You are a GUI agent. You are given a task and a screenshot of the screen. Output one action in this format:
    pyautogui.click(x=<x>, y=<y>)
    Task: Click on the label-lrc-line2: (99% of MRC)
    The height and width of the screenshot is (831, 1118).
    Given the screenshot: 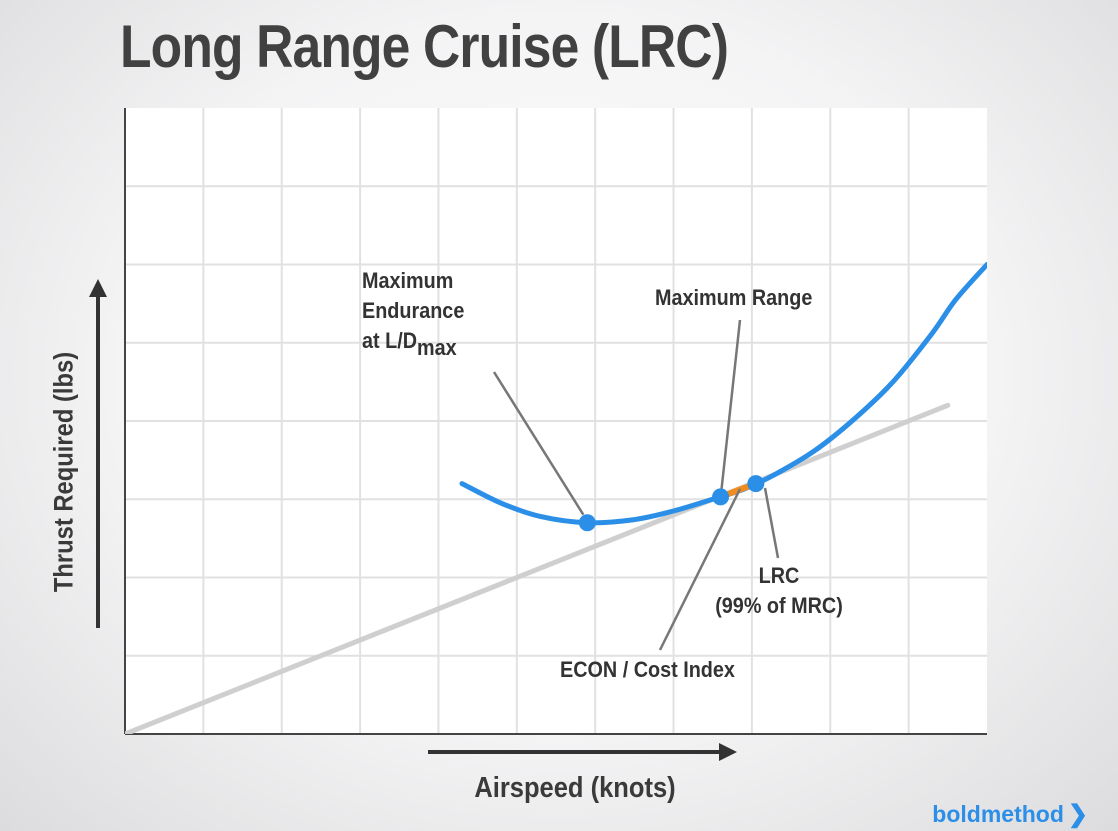 What is the action you would take?
    pyautogui.click(x=779, y=605)
    